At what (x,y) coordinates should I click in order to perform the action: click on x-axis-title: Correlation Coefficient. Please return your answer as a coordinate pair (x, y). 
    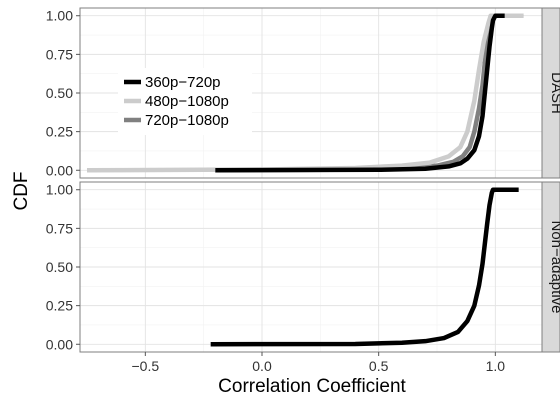
    Looking at the image, I should click on (312, 386).